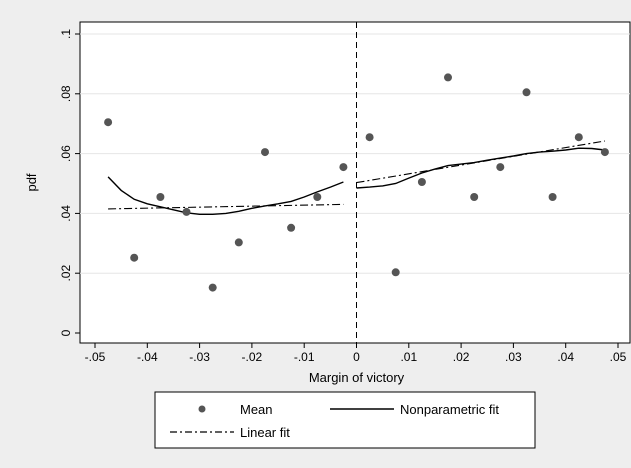 Image resolution: width=631 pixels, height=468 pixels. What do you see at coordinates (256, 409) in the screenshot?
I see `legend-label-mean: Mean` at bounding box center [256, 409].